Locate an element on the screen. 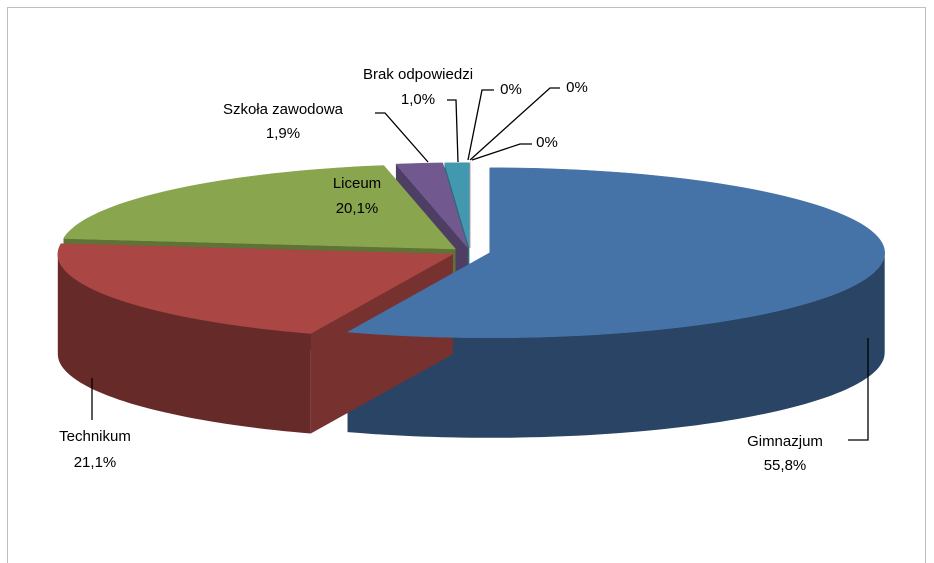 The width and height of the screenshot is (934, 563). value-label: 21,1% is located at coordinates (95, 462).